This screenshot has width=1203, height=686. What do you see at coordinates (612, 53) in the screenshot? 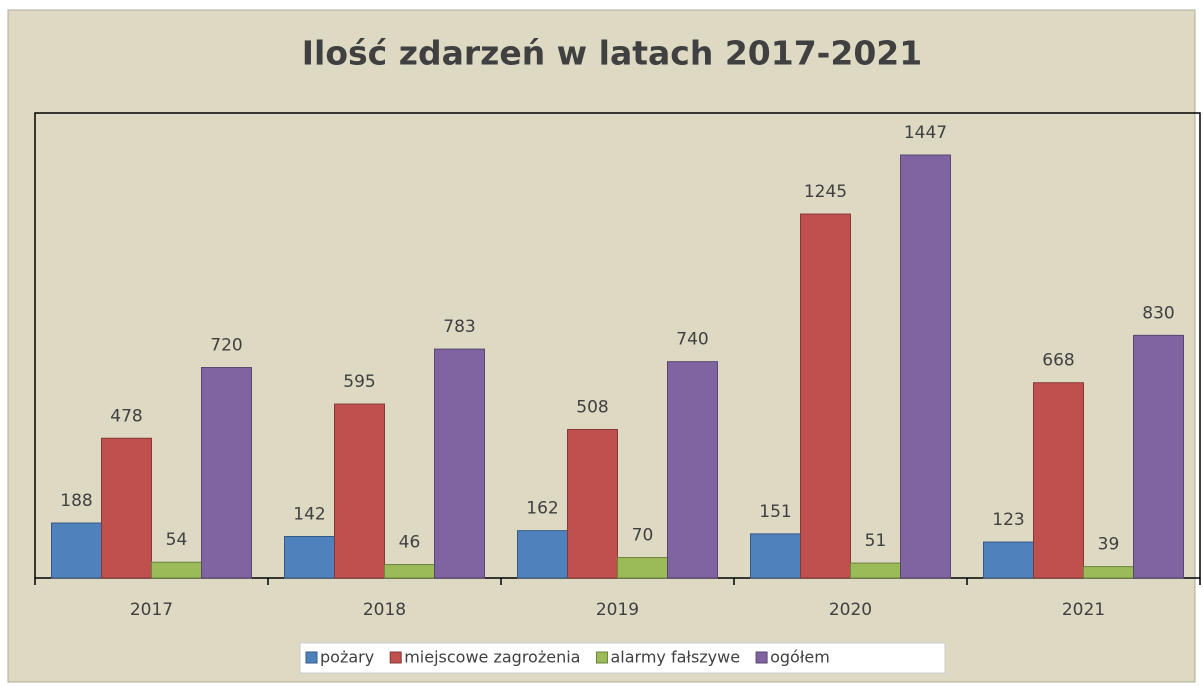
I see `chart-title: Ilość zdarzeń w latach 2017-2021` at bounding box center [612, 53].